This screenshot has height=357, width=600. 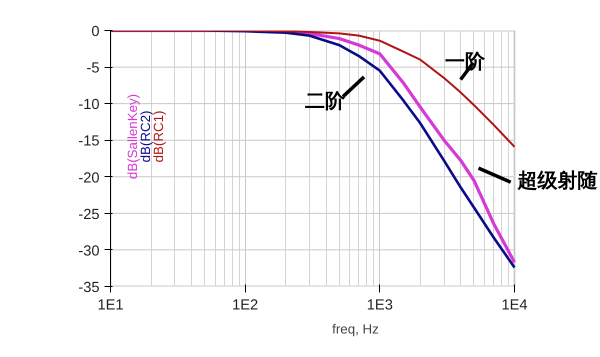 I want to click on y-tick-label: -20, so click(x=89, y=178).